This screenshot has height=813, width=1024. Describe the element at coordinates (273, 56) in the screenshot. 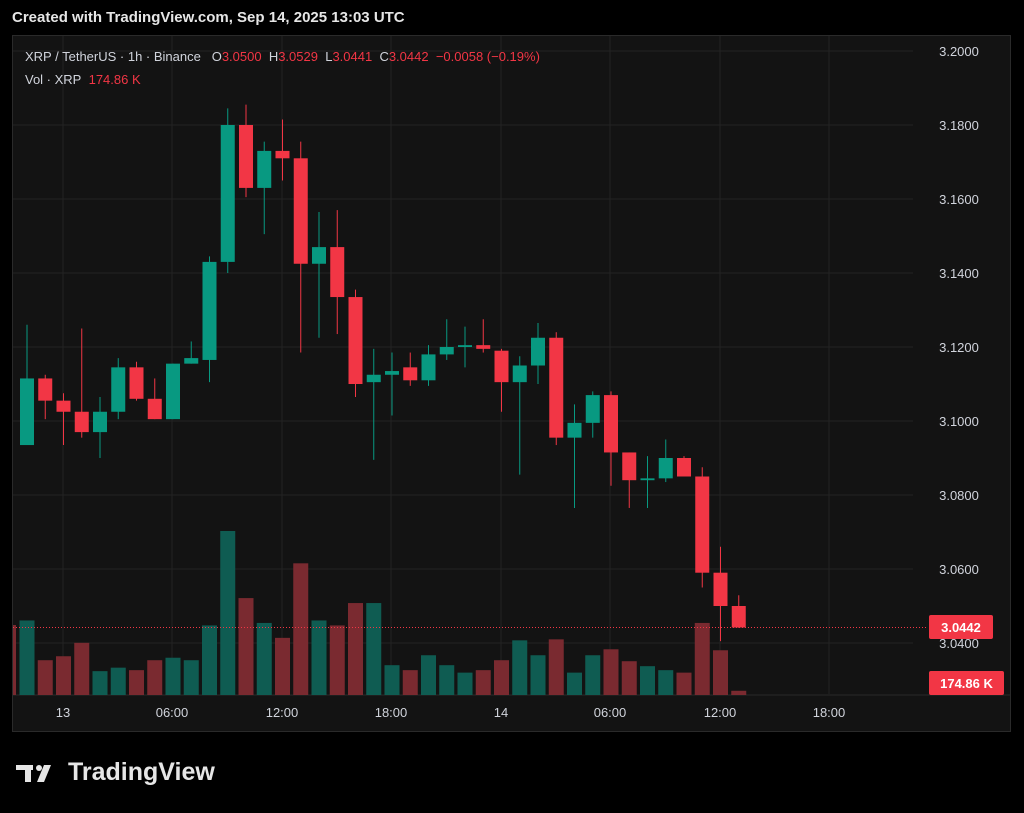

I see `legend-high-label: H` at that location.